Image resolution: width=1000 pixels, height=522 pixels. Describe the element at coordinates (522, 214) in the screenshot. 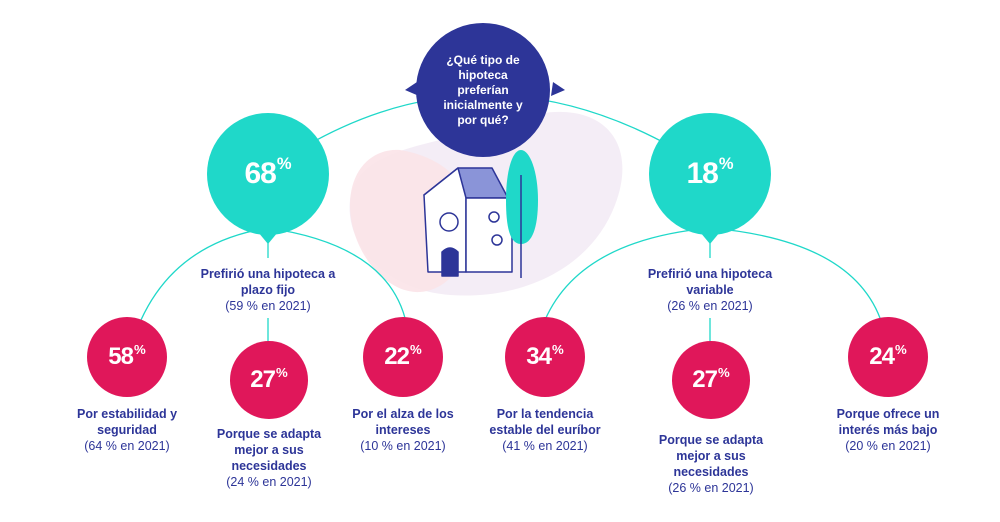

I see `tree-illustration` at that location.